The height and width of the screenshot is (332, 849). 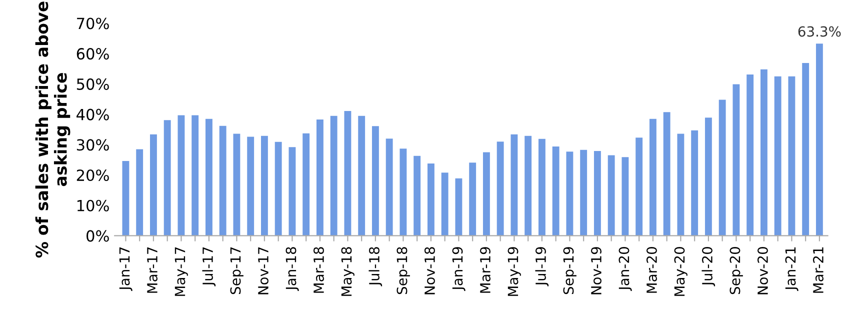 I want to click on x-tick-label: Mar-20, so click(x=651, y=270).